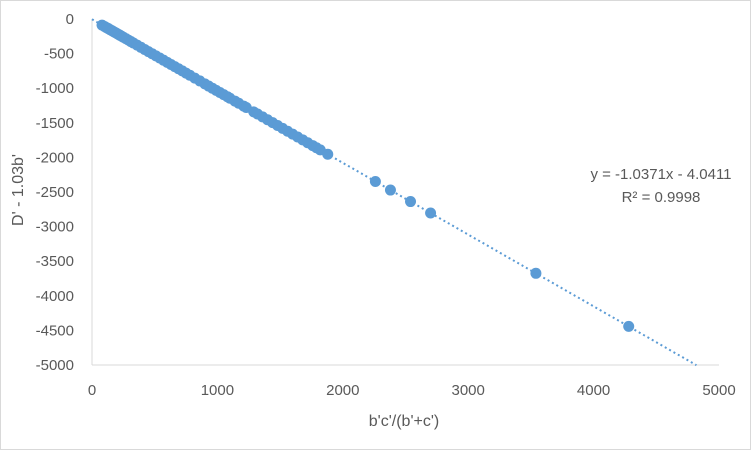  I want to click on y-tick-label: -3500, so click(55, 261).